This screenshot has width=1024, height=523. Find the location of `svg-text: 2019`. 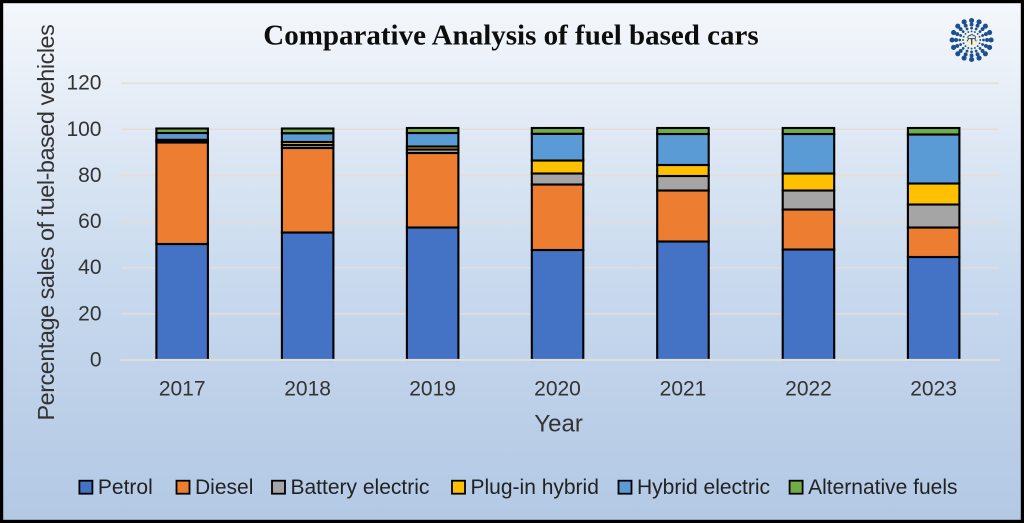

svg-text: 2019 is located at coordinates (432, 389).